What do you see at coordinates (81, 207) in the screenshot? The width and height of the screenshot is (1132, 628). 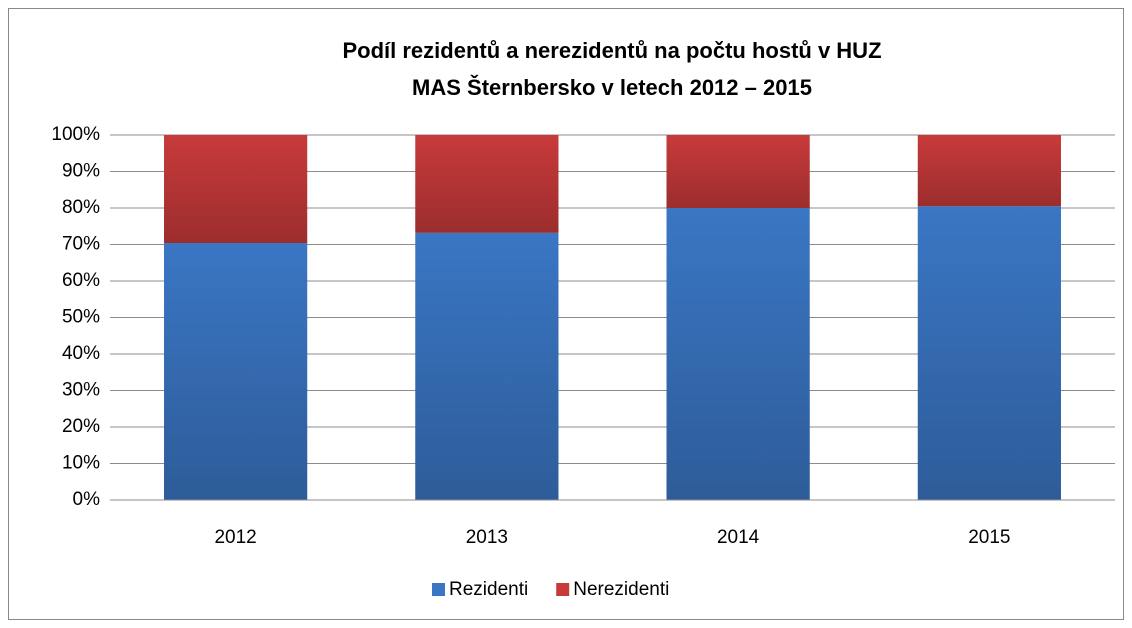 I see `y-tick-label: 80%` at bounding box center [81, 207].